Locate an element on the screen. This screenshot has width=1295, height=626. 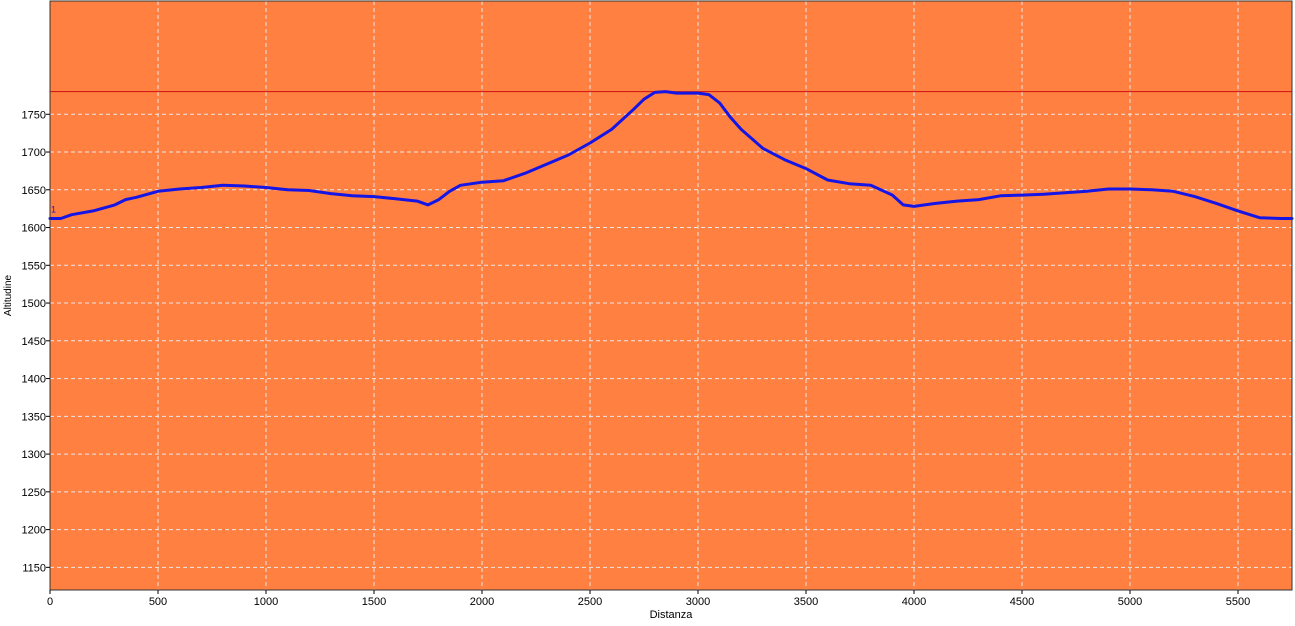
y-tick-label: 1400 is located at coordinates (34, 380).